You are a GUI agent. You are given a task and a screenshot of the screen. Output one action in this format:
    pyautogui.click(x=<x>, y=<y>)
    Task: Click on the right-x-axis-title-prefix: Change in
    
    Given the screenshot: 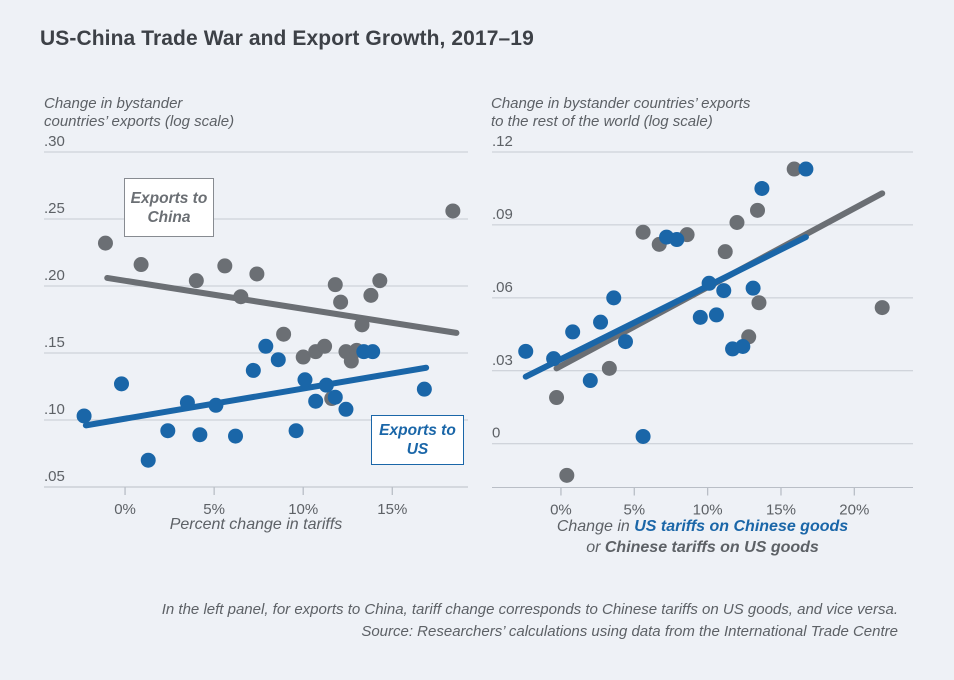 What is the action you would take?
    pyautogui.click(x=595, y=526)
    